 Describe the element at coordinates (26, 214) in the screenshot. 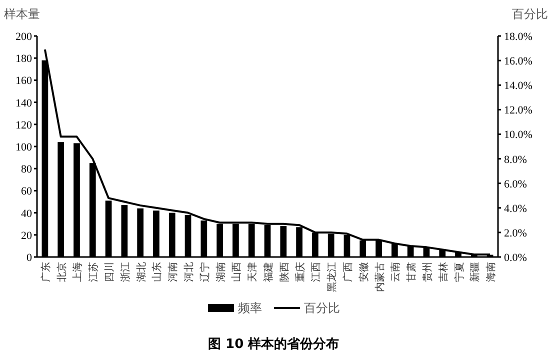

I see `y-tick-label: 40` at that location.